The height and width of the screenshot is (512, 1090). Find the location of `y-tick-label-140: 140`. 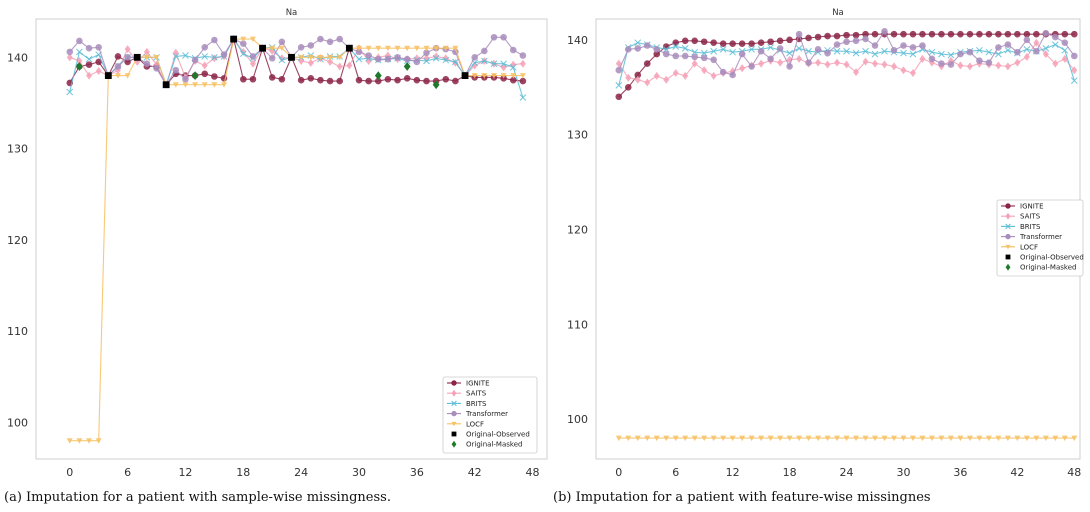

y-tick-label-140: 140 is located at coordinates (577, 40).